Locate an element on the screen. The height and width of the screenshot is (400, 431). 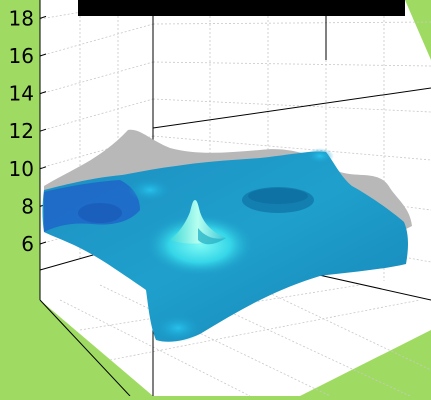
front-glow is located at coordinates (178, 328).